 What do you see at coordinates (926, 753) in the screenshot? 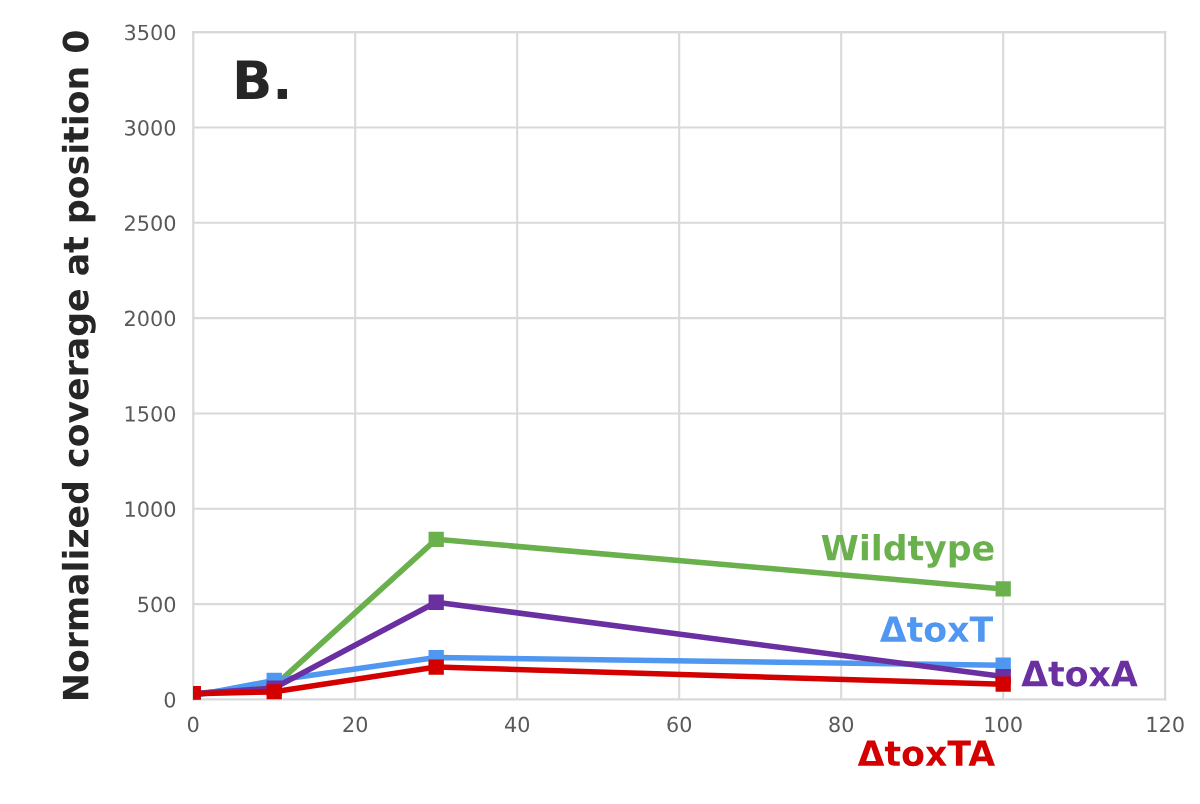
I see `series-label: ΔtoxTA` at bounding box center [926, 753].